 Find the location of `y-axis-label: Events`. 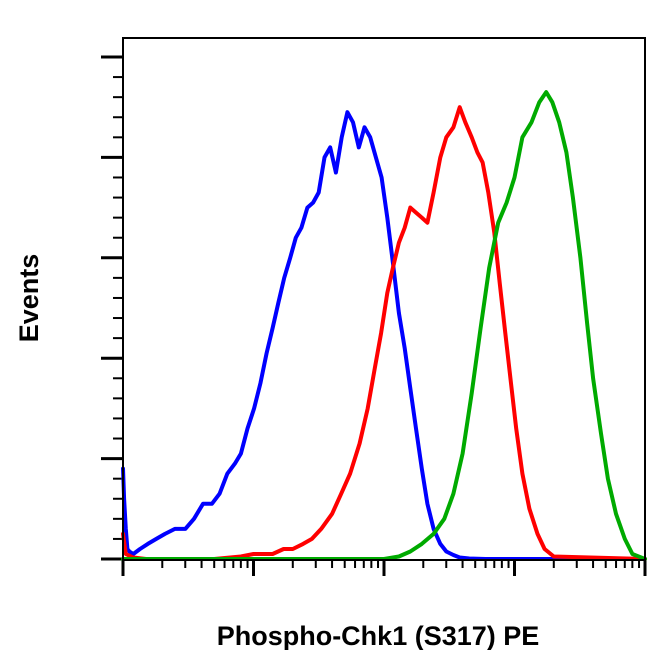

y-axis-label: Events is located at coordinates (29, 298).